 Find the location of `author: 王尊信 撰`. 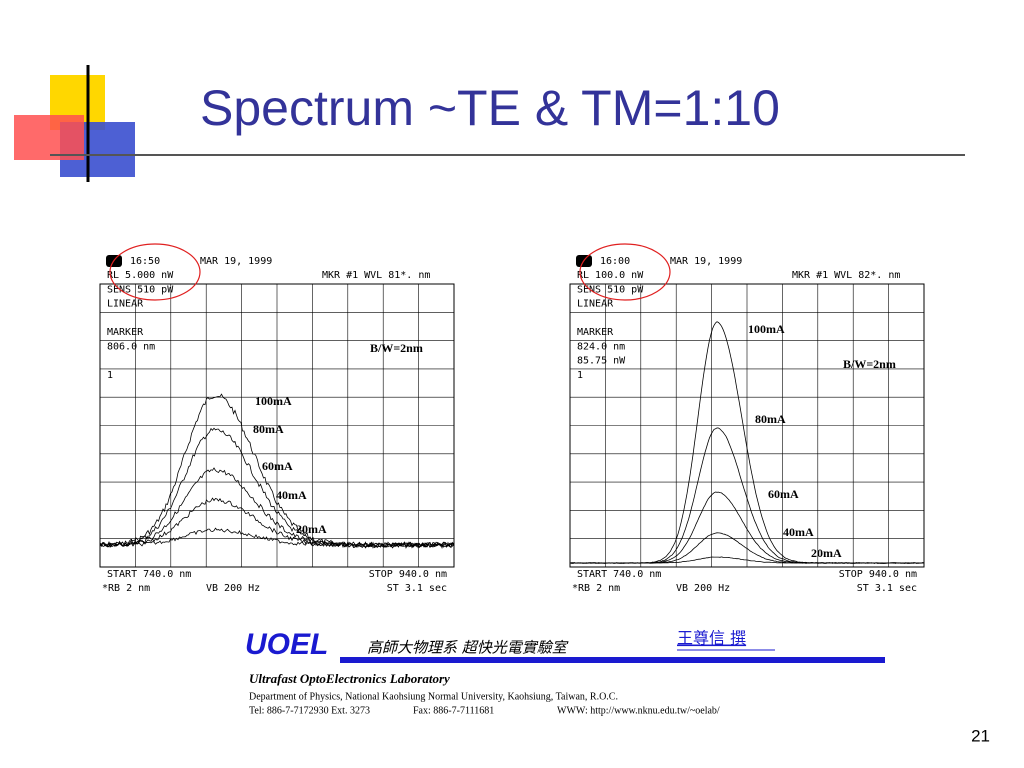

author: 王尊信 撰 is located at coordinates (711, 638).